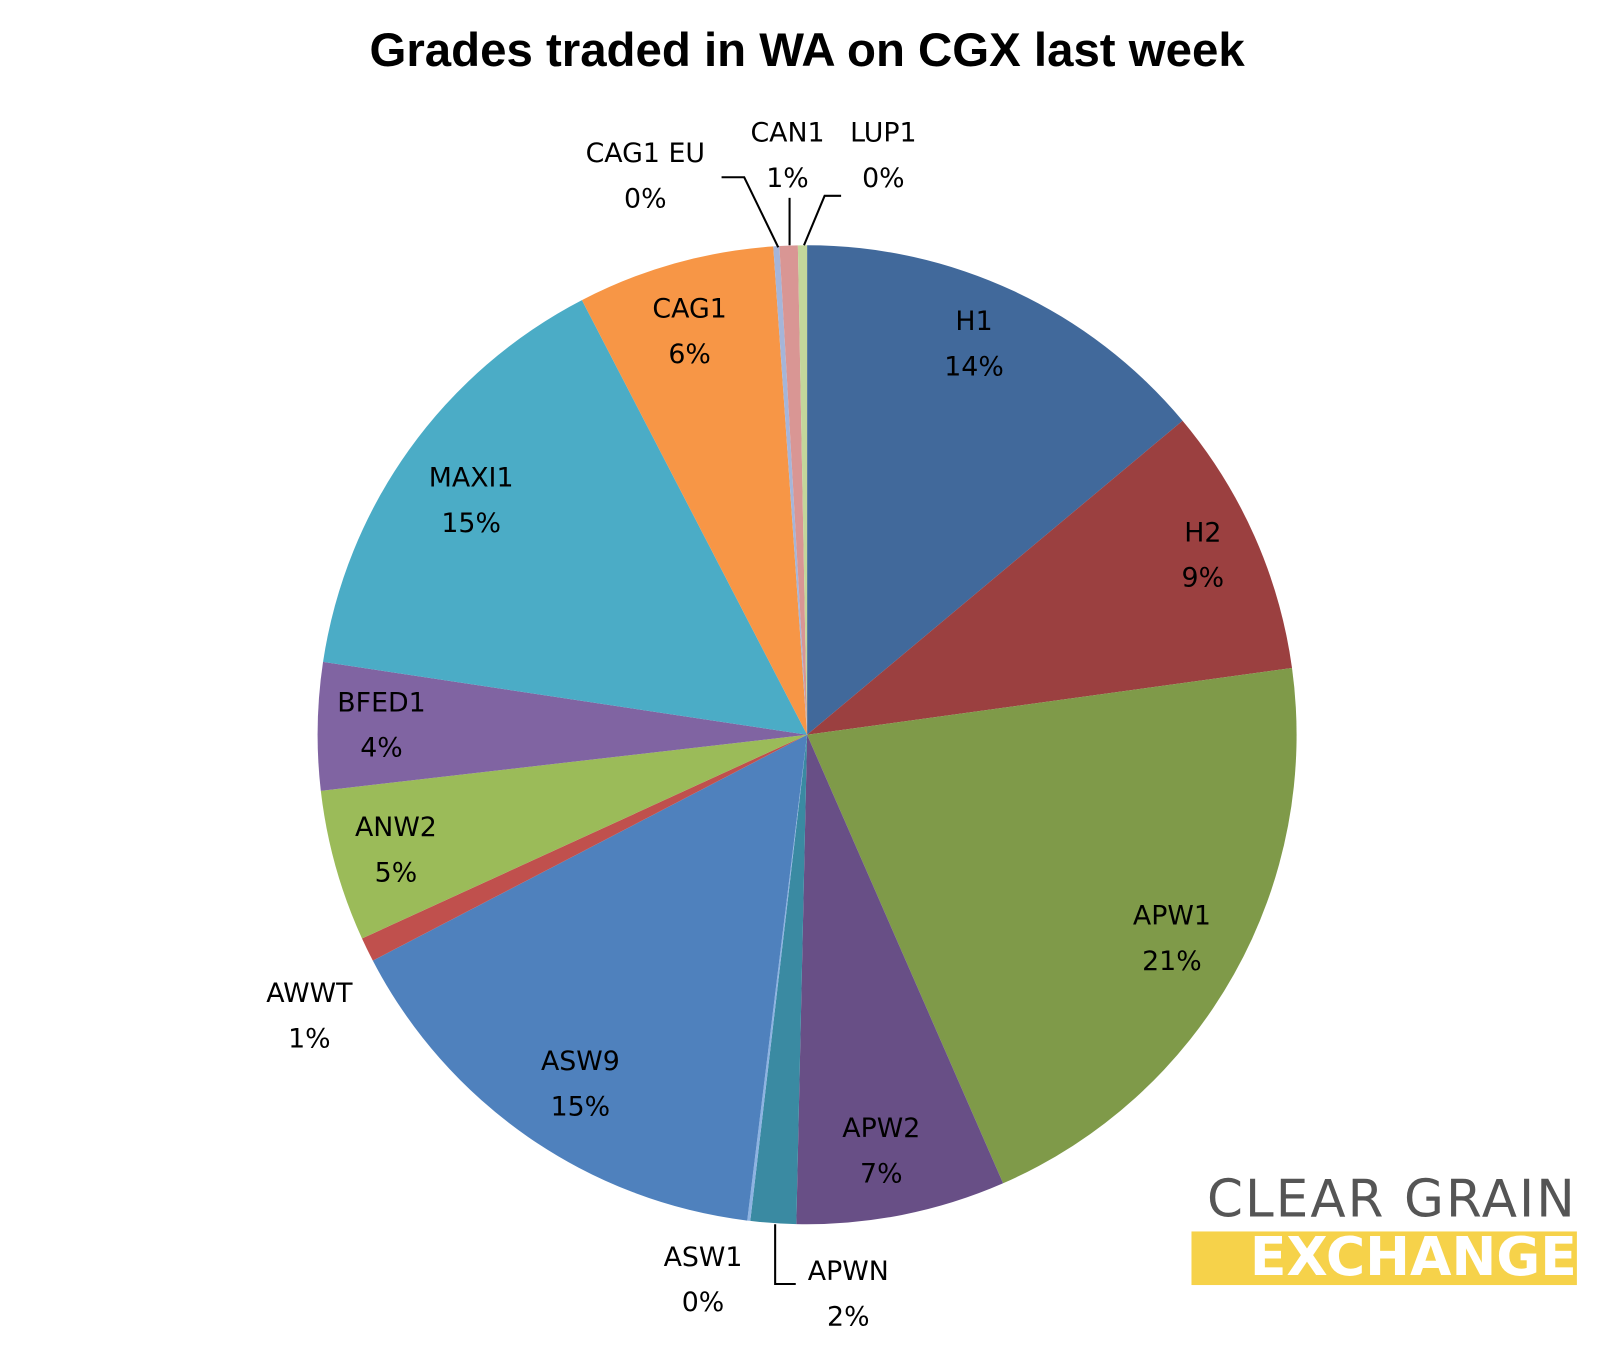 The height and width of the screenshot is (1351, 1608). I want to click on slice-label: CAG1, so click(689, 309).